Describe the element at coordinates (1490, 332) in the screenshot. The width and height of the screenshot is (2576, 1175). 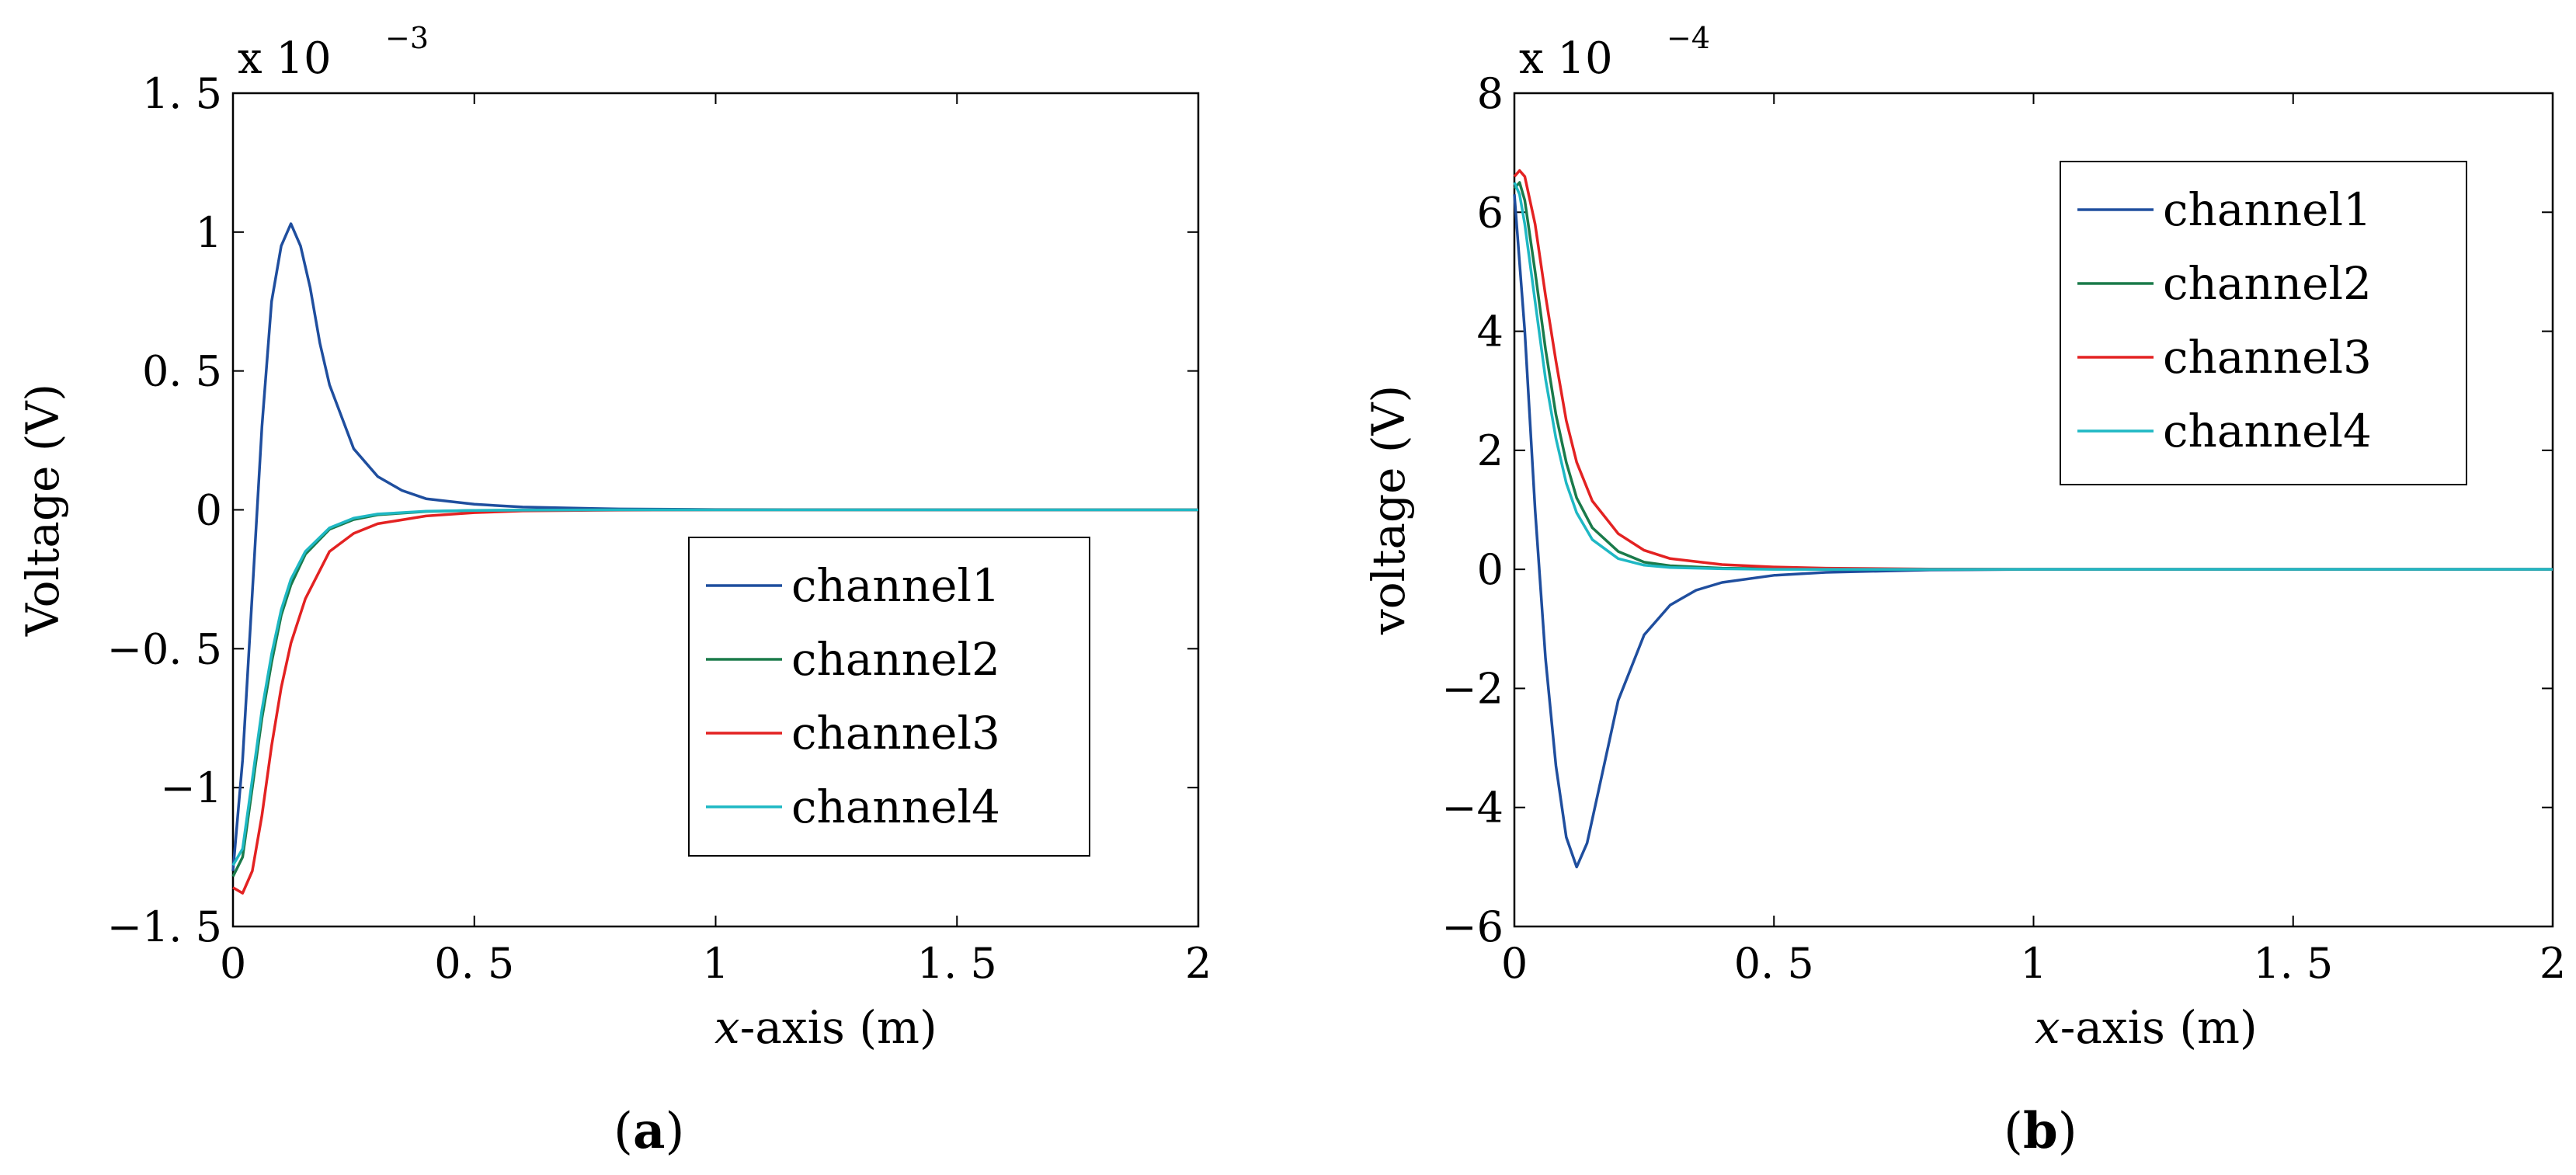
I see `y-tick-label: 4` at that location.